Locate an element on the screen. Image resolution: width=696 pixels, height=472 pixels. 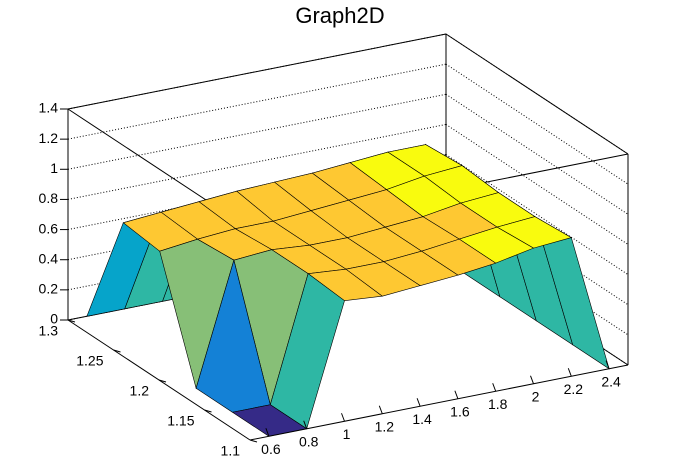
x-tick-label: 1.4 is located at coordinates (422, 419).